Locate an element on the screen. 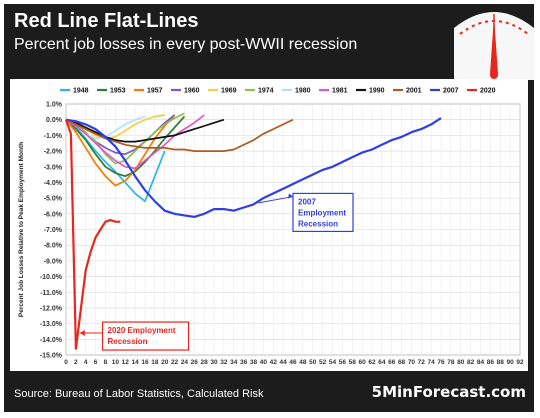 The image size is (540, 418). series-line-1953 is located at coordinates (125, 146).